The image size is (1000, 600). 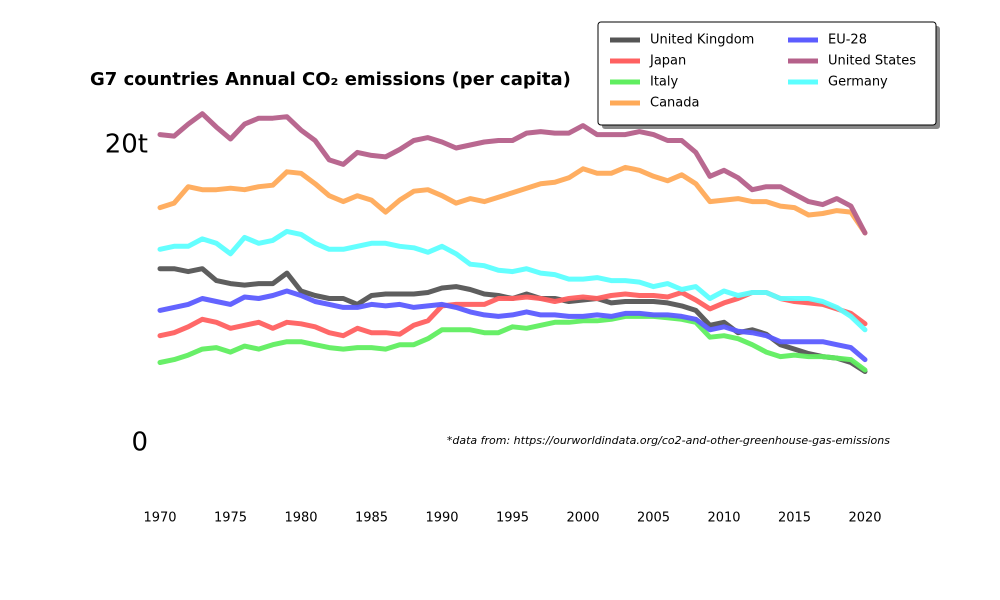 I want to click on x-tick-label: 2000, so click(x=582, y=518).